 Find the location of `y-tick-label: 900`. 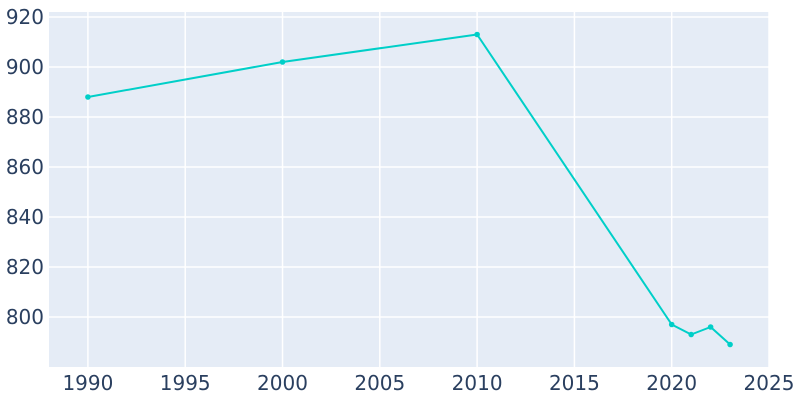

y-tick-label: 900 is located at coordinates (25, 67).